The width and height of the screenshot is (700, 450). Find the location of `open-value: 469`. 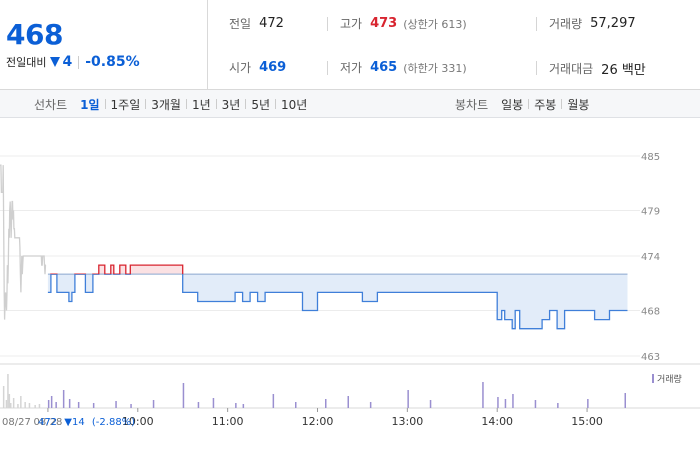

open-value: 469 is located at coordinates (273, 67).